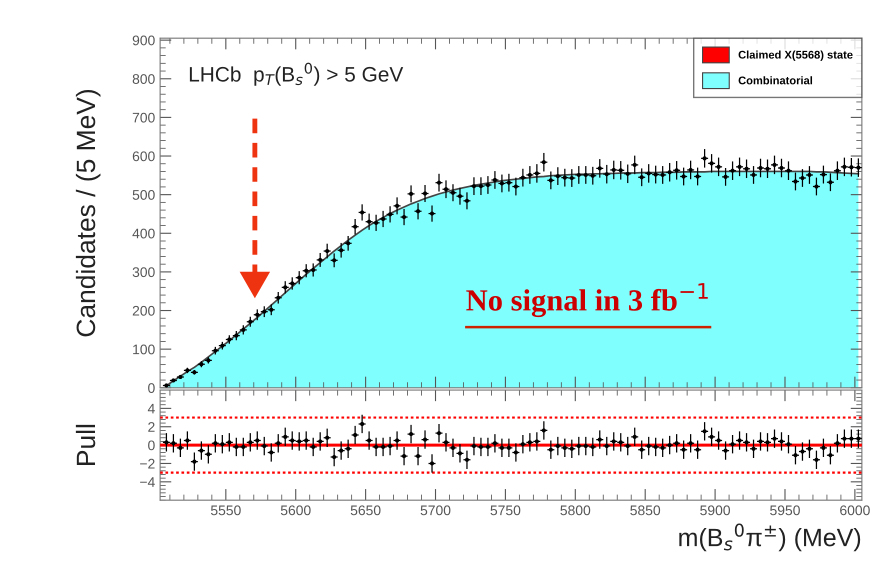  Describe the element at coordinates (575, 510) in the screenshot. I see `x-tick-label: 5800` at that location.